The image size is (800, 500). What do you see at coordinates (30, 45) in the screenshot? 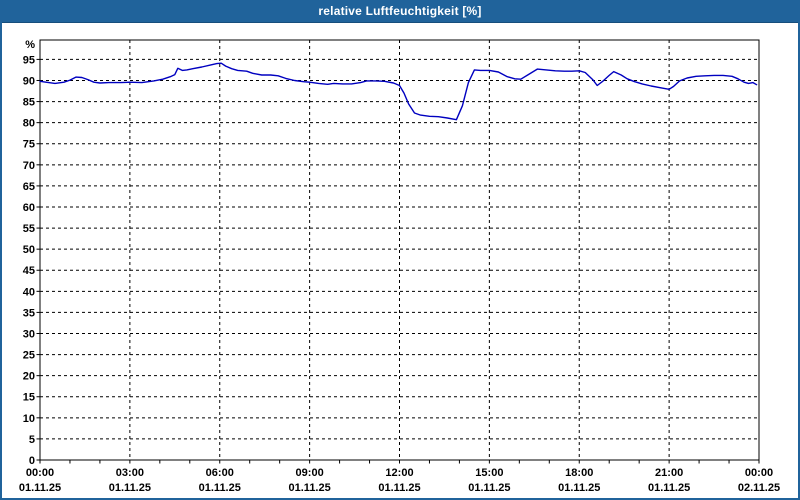
I see `y-axis-unit-label: %` at bounding box center [30, 45].